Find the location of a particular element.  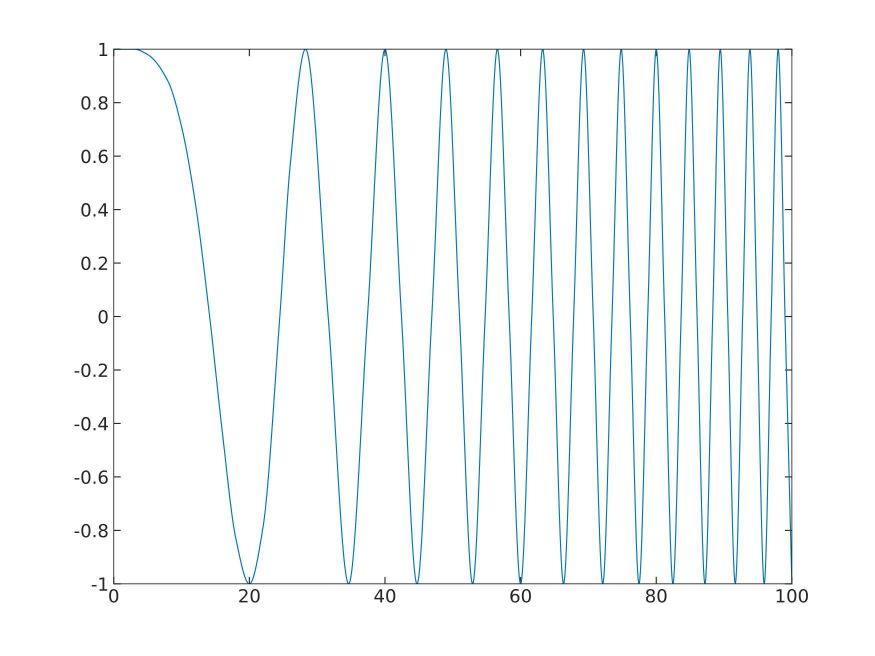

x-tick-label: 0 is located at coordinates (113, 596).